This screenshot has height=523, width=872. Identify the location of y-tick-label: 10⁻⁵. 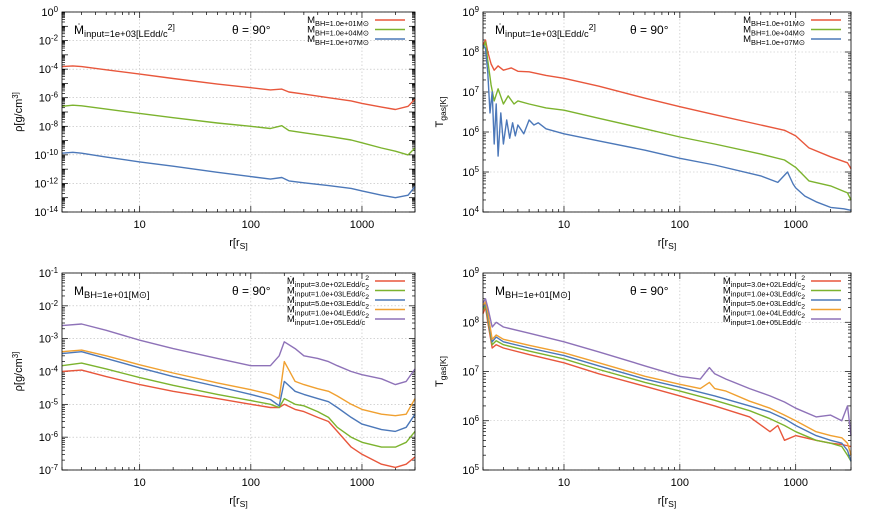
(49, 404).